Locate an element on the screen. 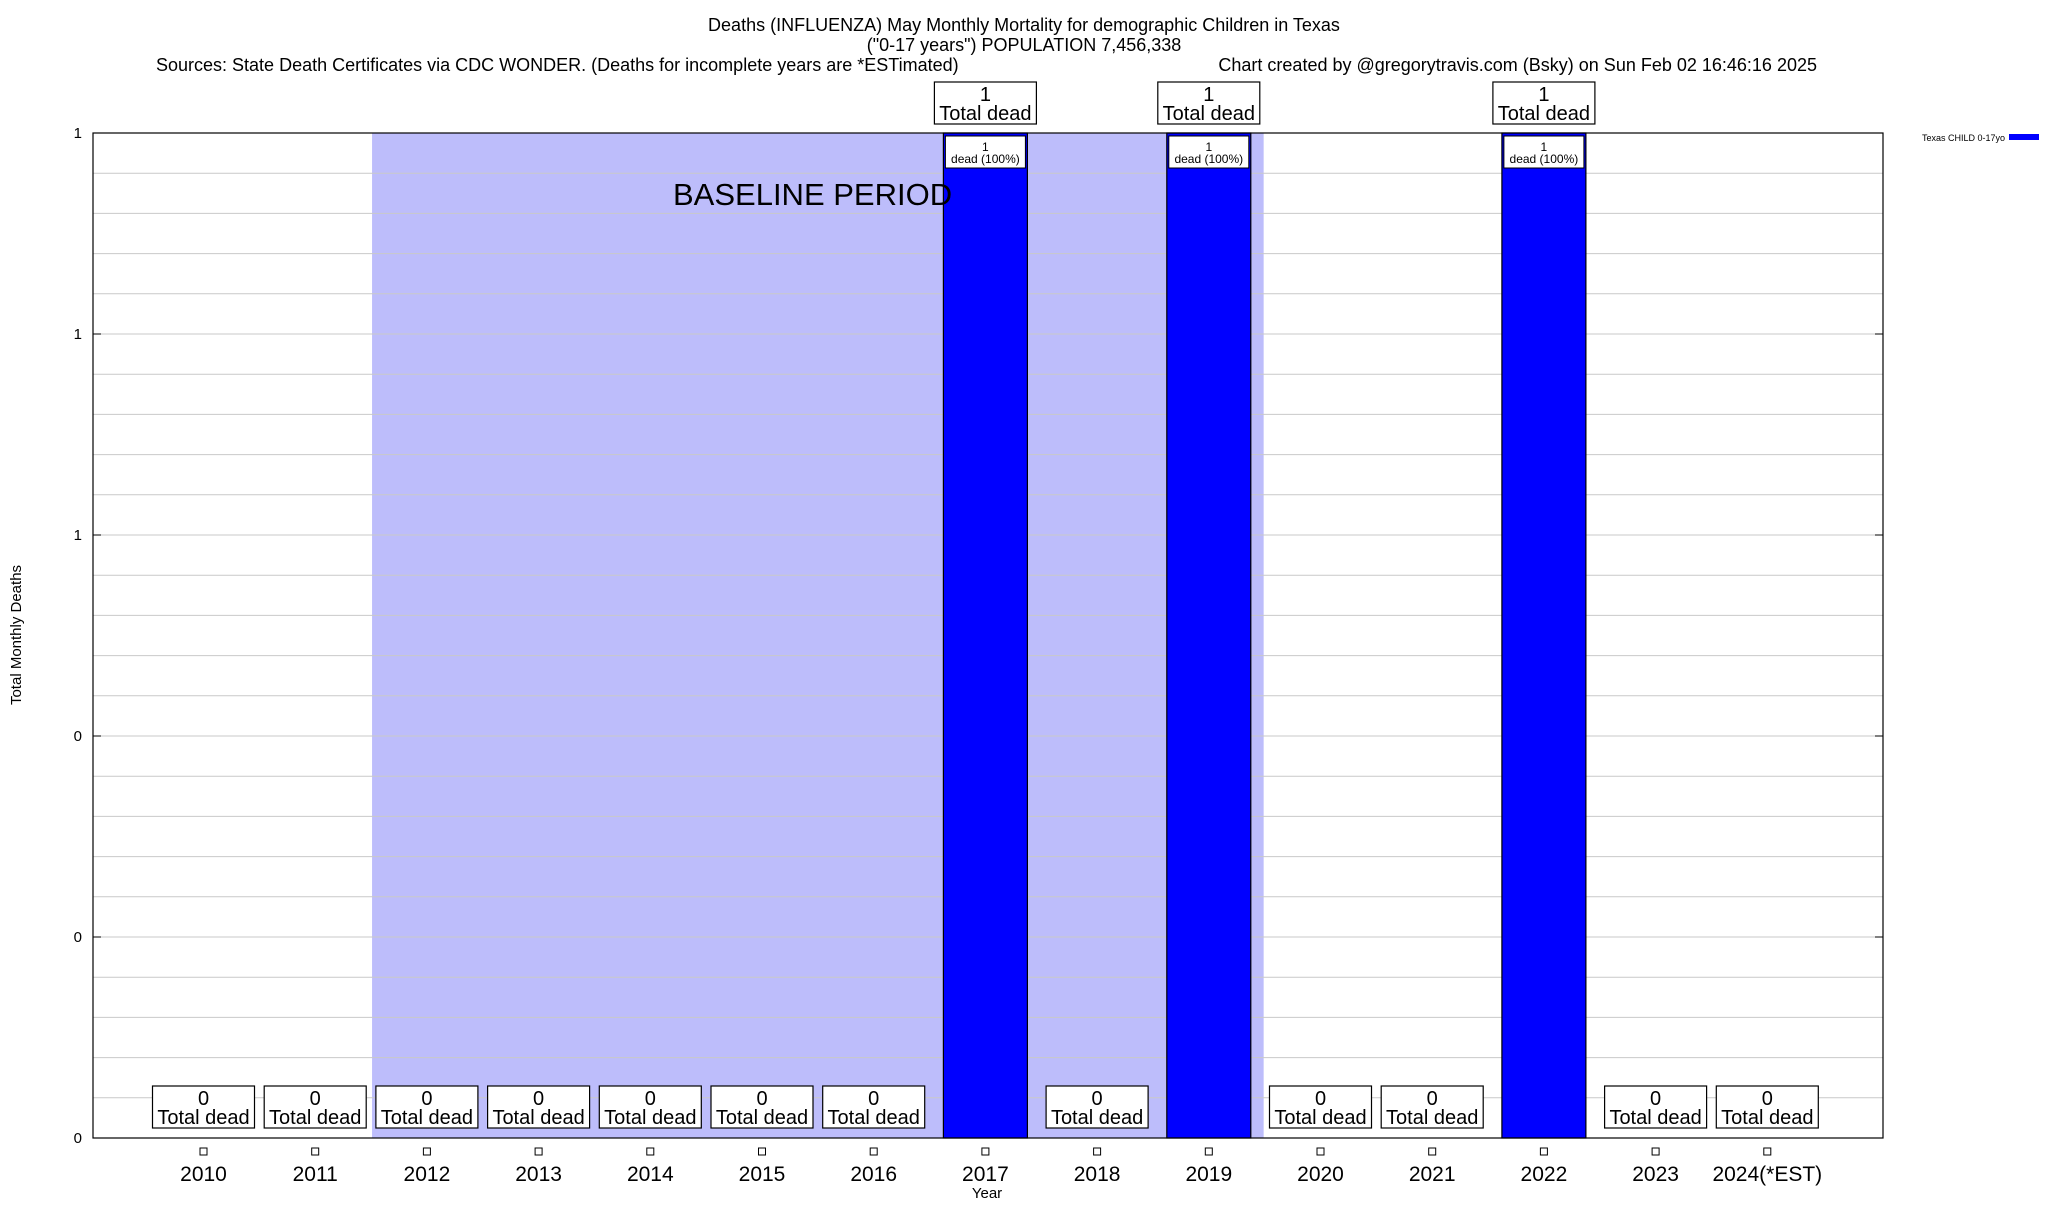 The height and width of the screenshot is (1205, 2048). x-tick-label: 2024(*EST) is located at coordinates (1767, 1174).